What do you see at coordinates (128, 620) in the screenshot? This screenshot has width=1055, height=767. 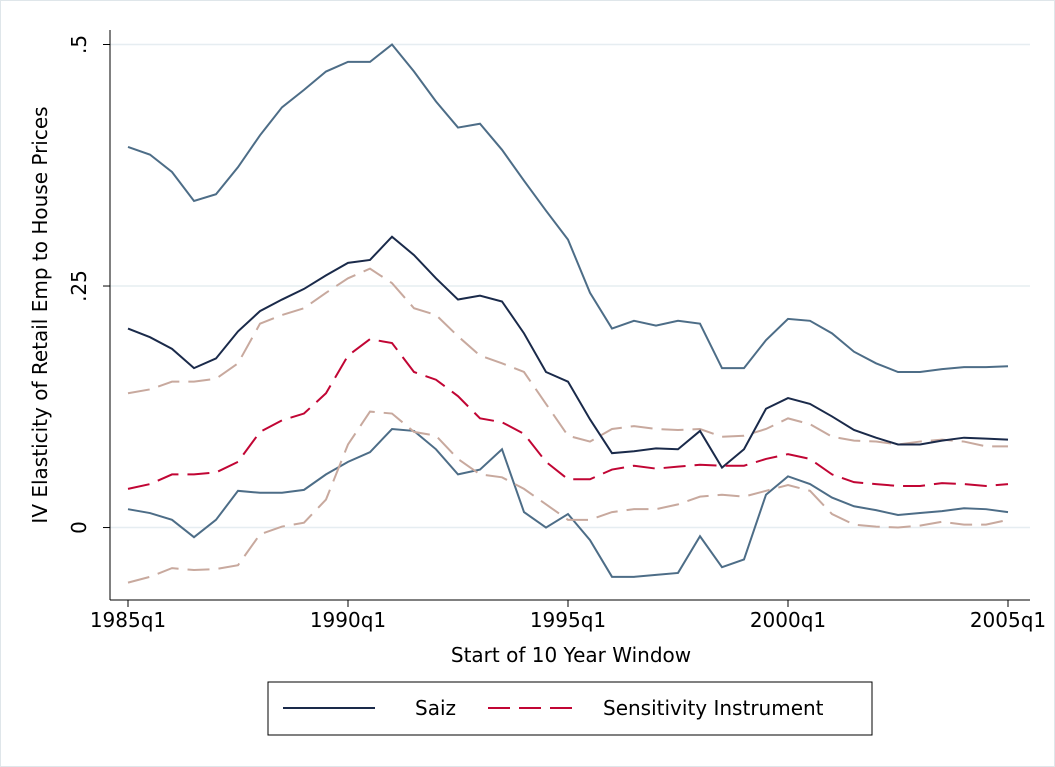 I see `x-tick-label: 1985q1` at bounding box center [128, 620].